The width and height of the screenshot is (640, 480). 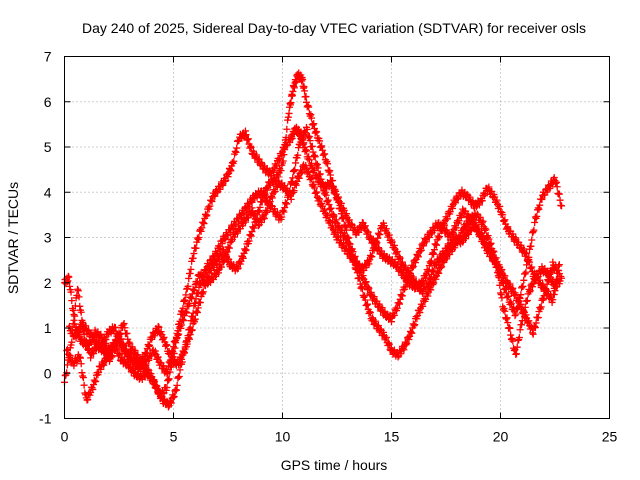 I want to click on y-tick-label: 4, so click(x=48, y=192).